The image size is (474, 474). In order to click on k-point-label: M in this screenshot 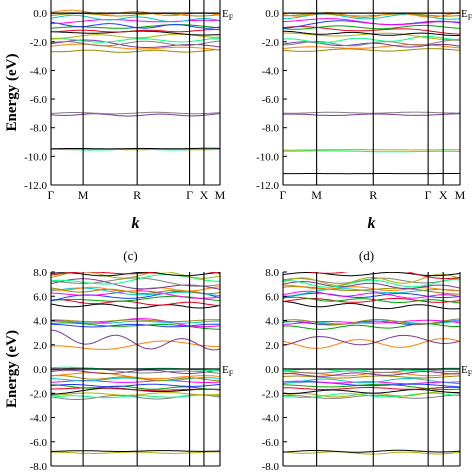, I will do `click(83, 195)`.